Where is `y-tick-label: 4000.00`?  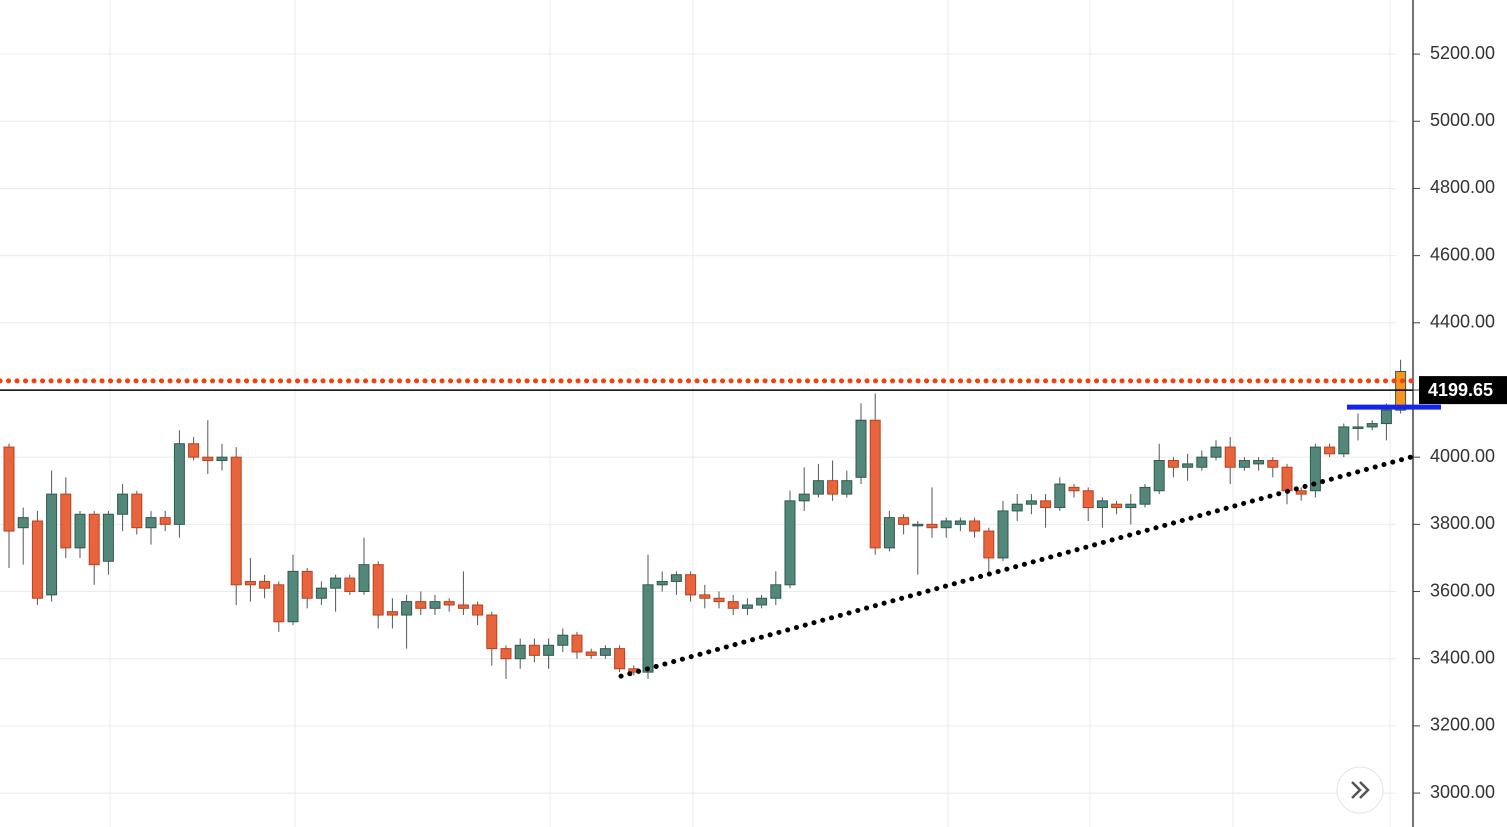
y-tick-label: 4000.00 is located at coordinates (1462, 456).